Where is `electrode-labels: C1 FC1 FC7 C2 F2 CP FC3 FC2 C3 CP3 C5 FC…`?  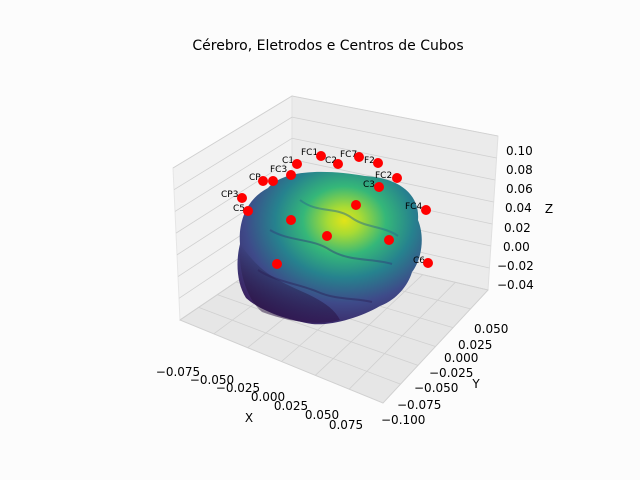
electrode-labels: C1 FC1 FC7 C2 F2 CP FC3 FC2 C3 CP3 C5 FC… is located at coordinates (323, 207).